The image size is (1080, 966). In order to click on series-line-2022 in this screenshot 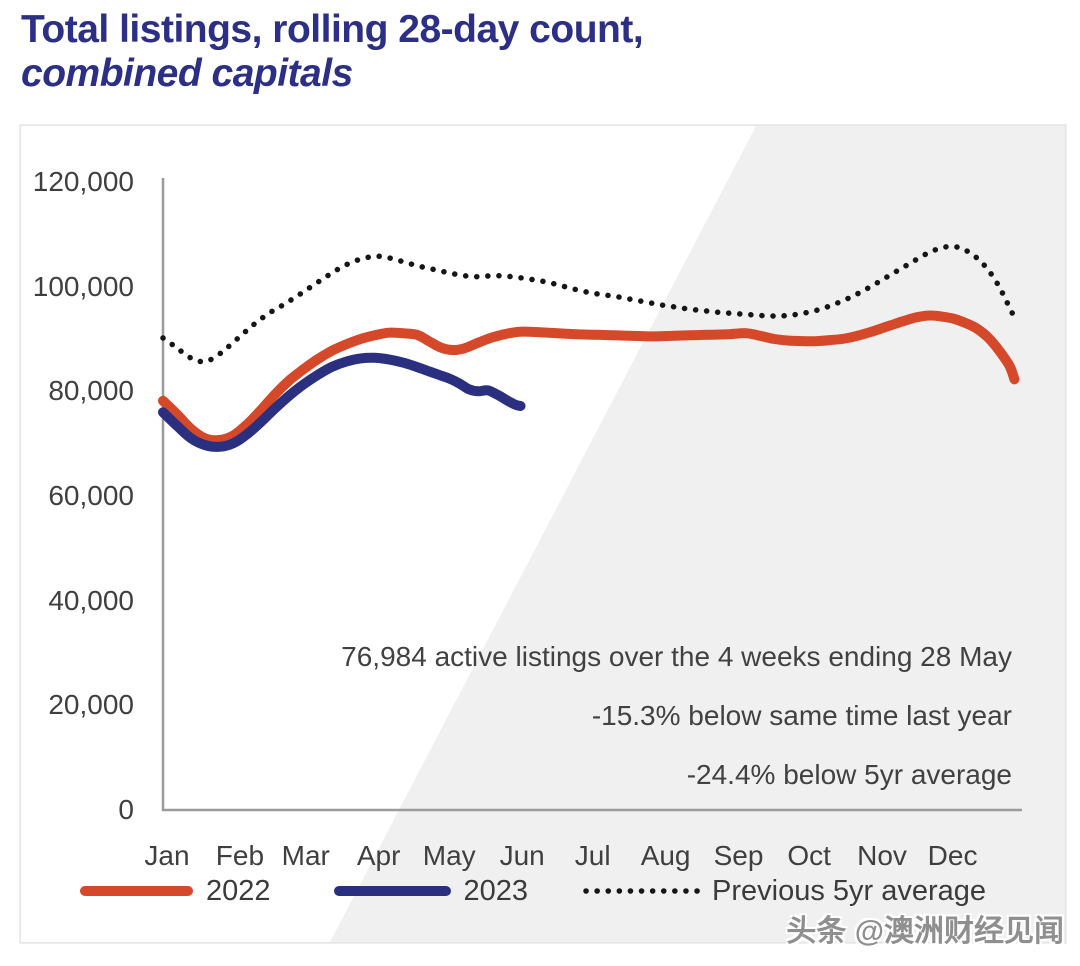, I will do `click(589, 378)`.